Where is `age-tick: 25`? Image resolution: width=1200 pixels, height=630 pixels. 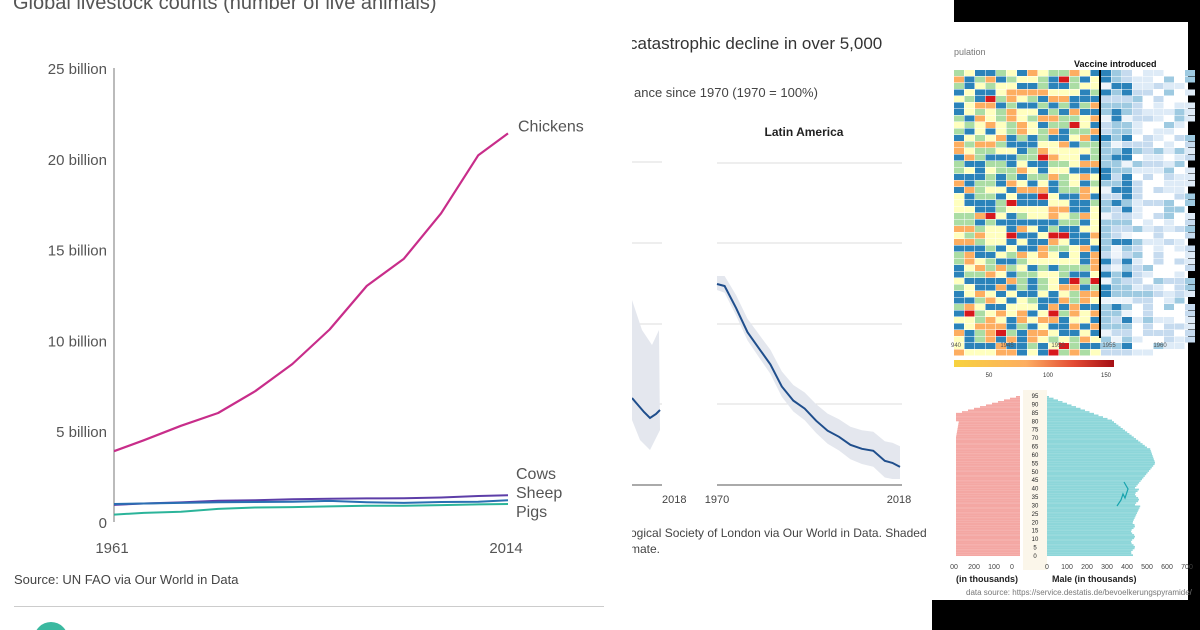
age-tick: 25 is located at coordinates (1035, 515).